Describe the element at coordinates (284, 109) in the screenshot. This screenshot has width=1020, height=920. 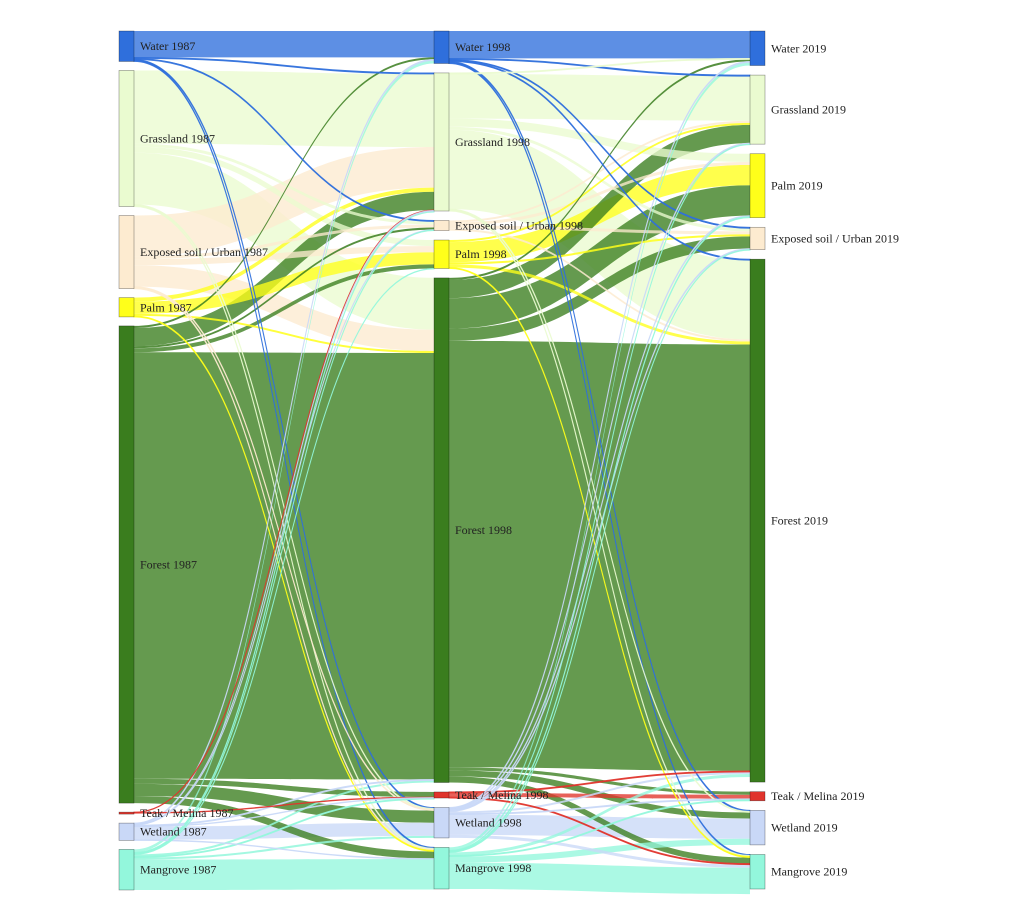
I see `flow-g87-to-g98` at that location.